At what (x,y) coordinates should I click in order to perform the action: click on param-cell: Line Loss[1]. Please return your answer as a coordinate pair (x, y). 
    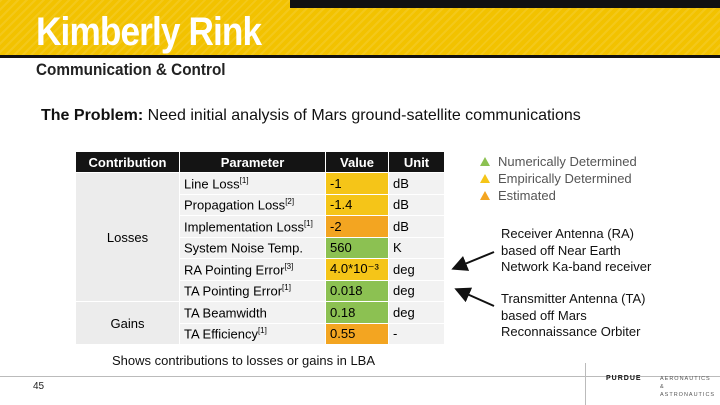
    Looking at the image, I should click on (252, 183).